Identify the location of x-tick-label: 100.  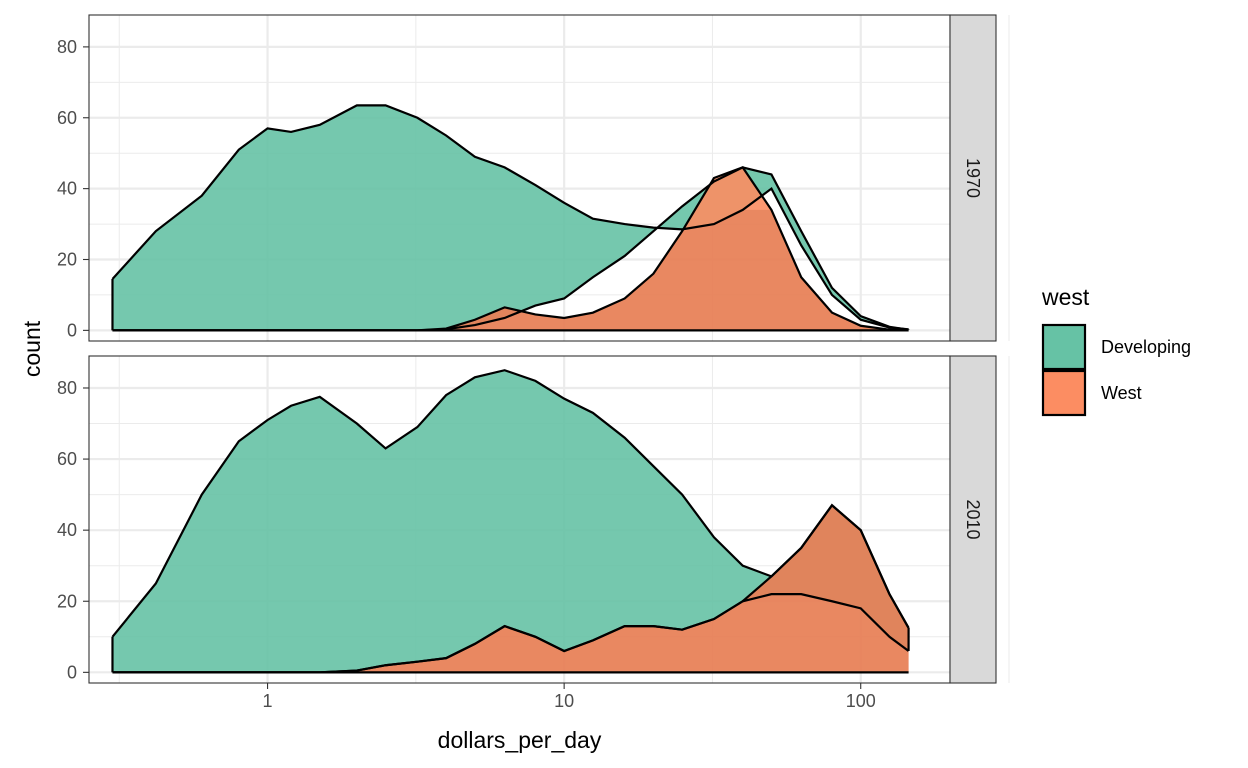
(861, 701).